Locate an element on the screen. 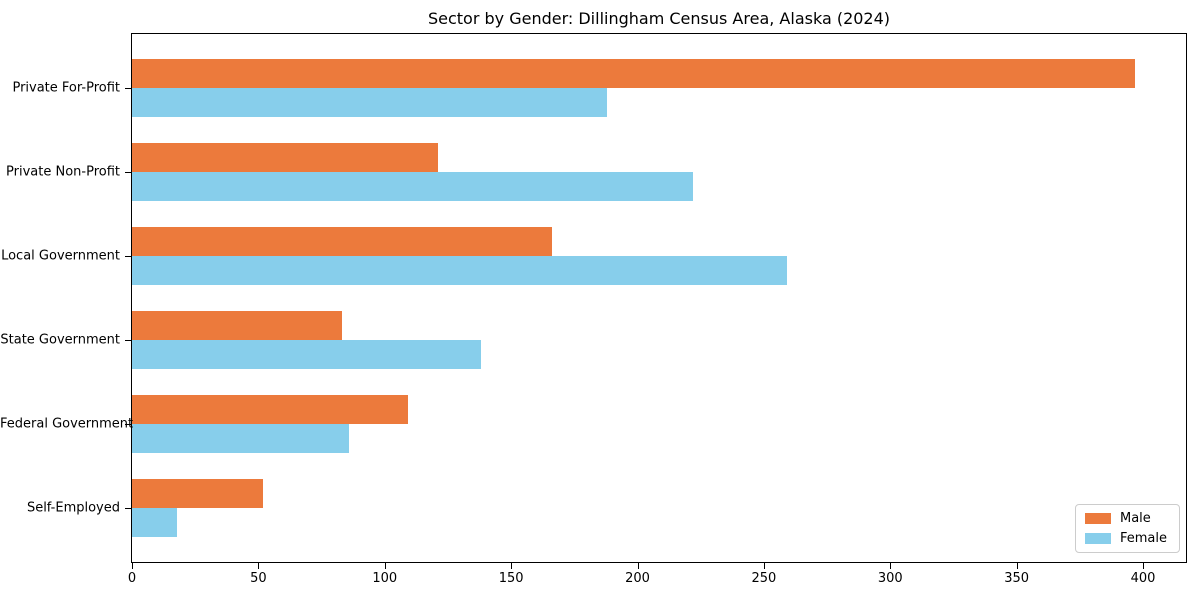 The image size is (1200, 600). x-tick-label-400: 400 is located at coordinates (1143, 578).